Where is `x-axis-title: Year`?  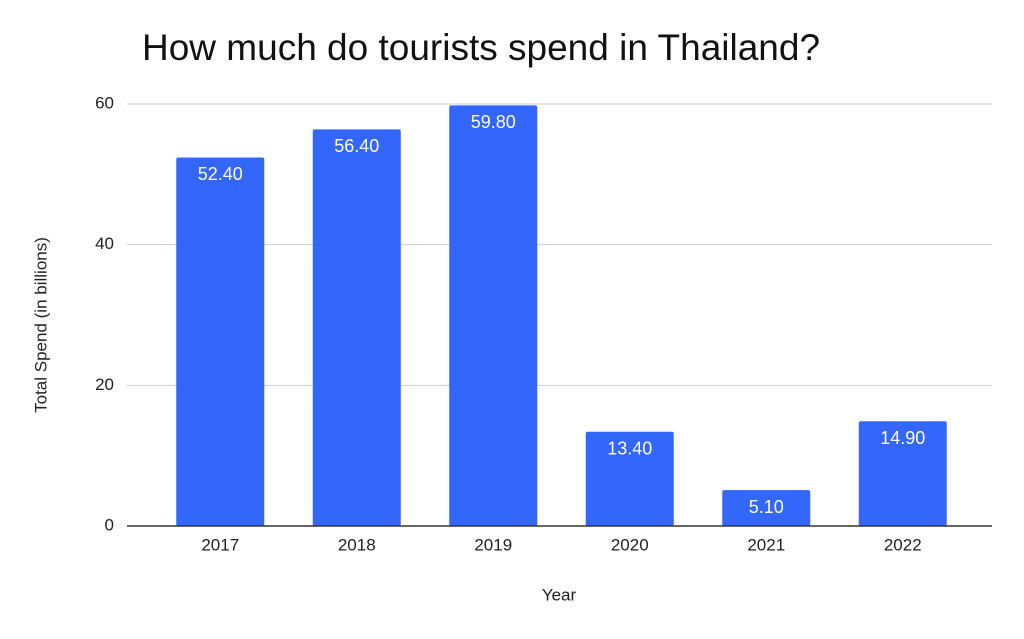 x-axis-title: Year is located at coordinates (559, 594).